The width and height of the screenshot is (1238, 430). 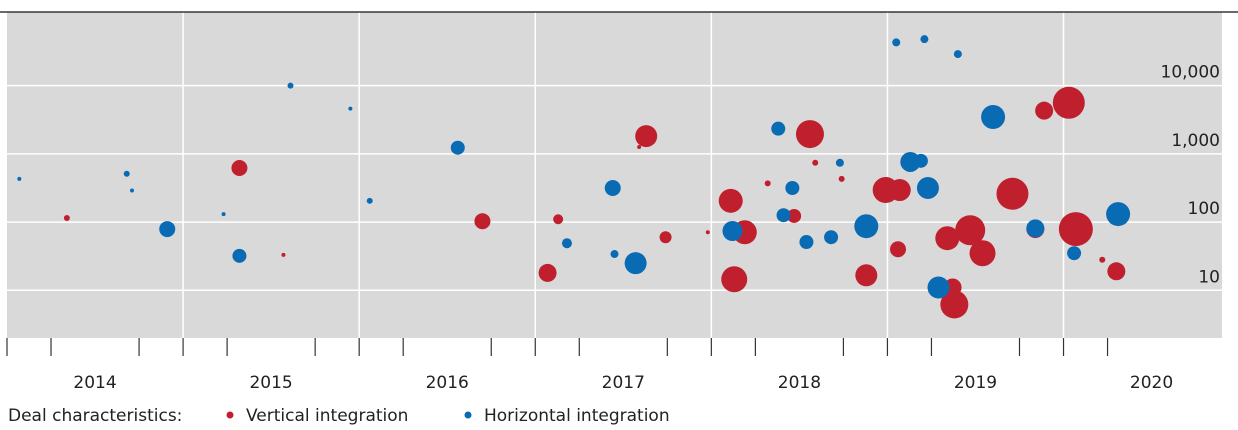 I want to click on legend-title: Deal characteristics:, so click(x=95, y=416).